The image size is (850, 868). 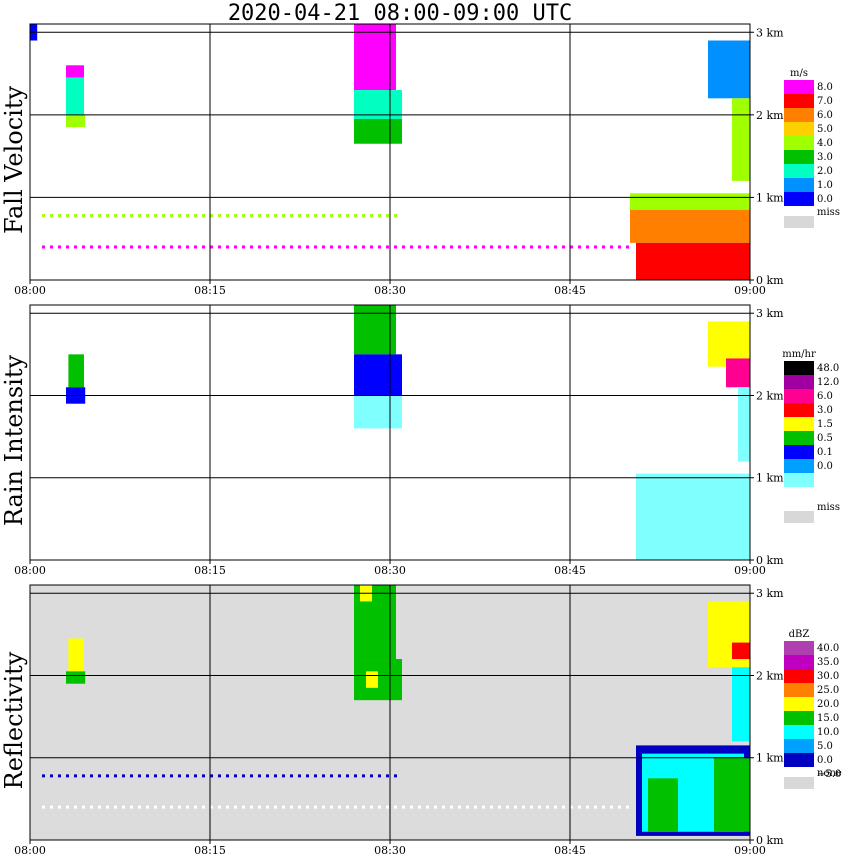 I want to click on legend-label: 20.0, so click(x=828, y=704).